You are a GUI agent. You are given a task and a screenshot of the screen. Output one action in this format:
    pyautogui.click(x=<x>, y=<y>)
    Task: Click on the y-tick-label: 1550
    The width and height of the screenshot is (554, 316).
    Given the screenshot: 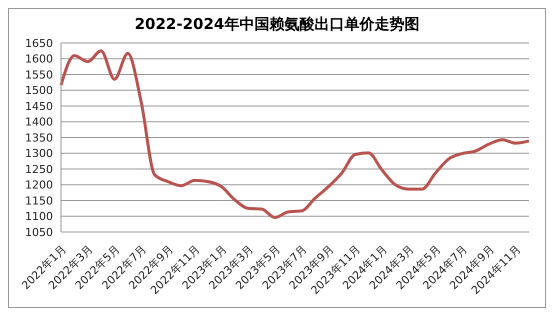 What is the action you would take?
    pyautogui.click(x=39, y=75)
    